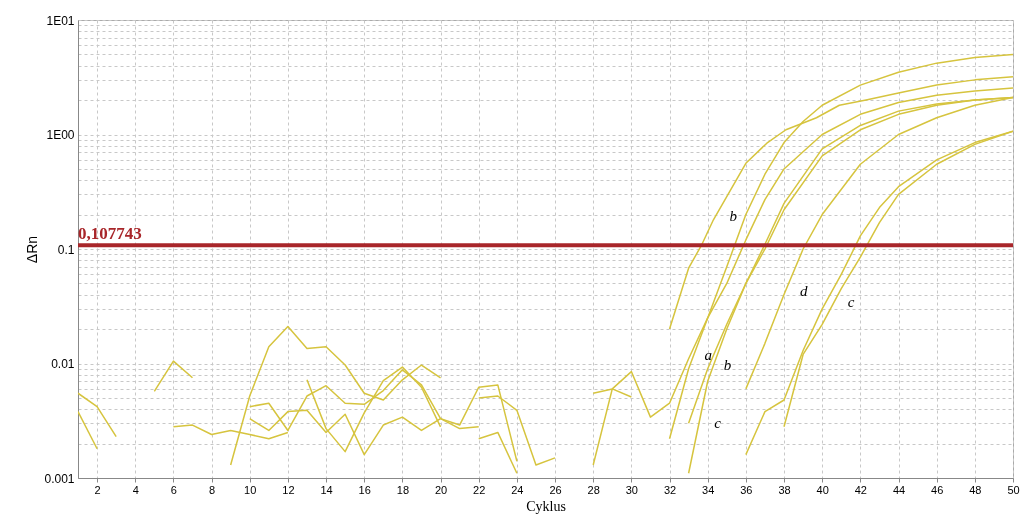 The width and height of the screenshot is (1022, 527). I want to click on y-tick-label: 1E00, so click(60, 135).